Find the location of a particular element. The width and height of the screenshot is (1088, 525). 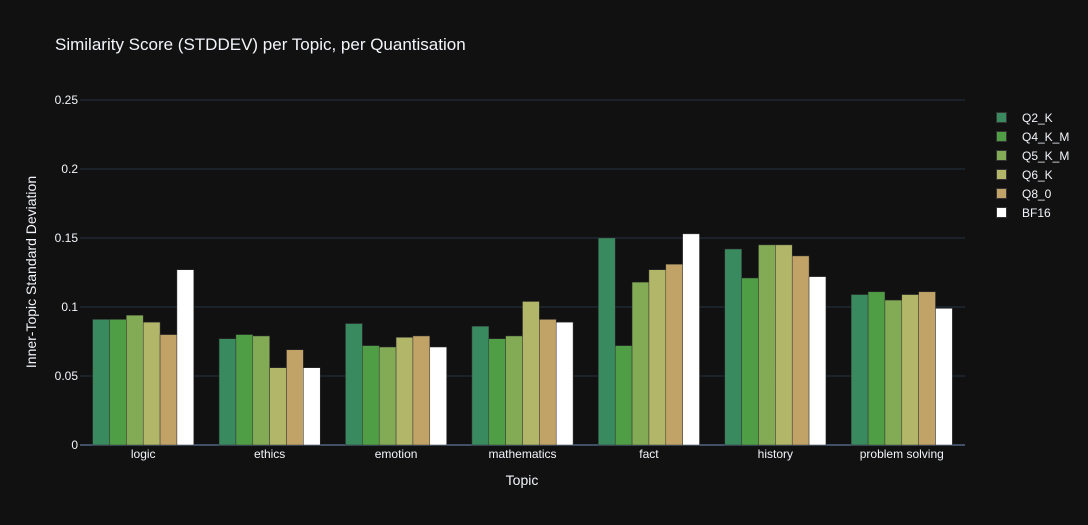

bar-q4-k-m-emotion is located at coordinates (371, 395).